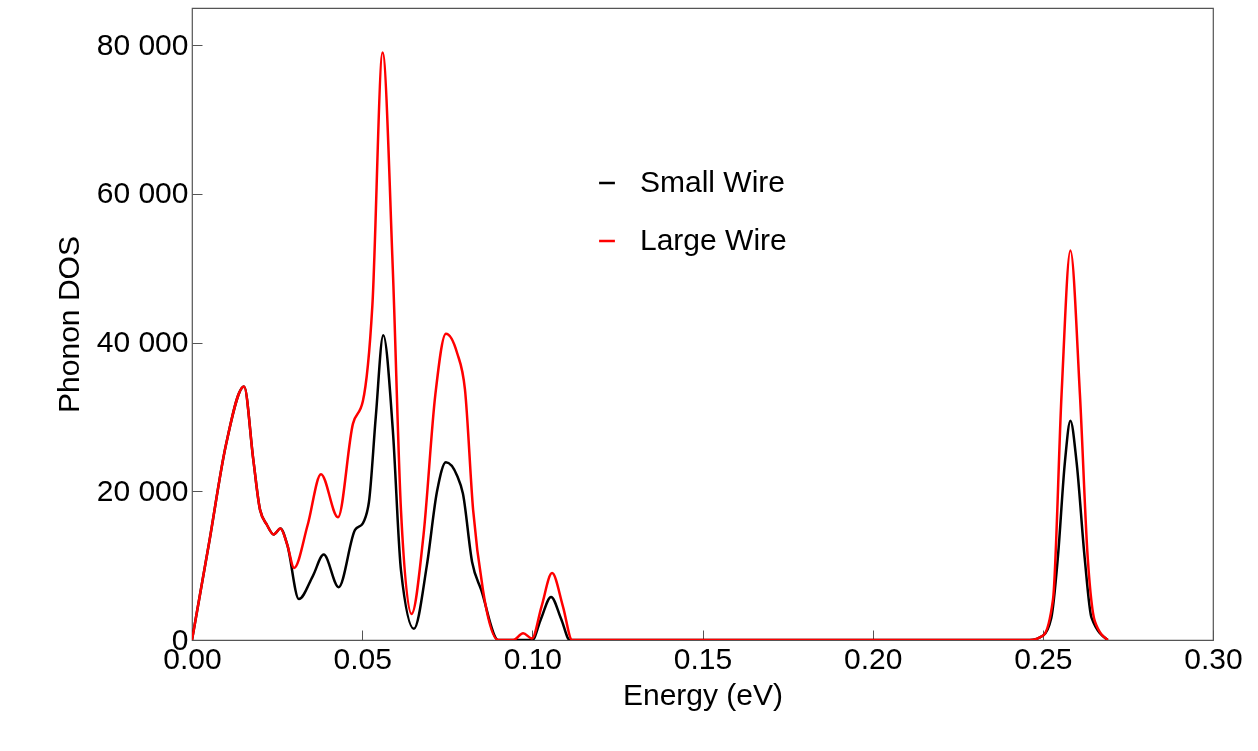  Describe the element at coordinates (1213, 658) in the screenshot. I see `x-tick-label: 0.30` at that location.